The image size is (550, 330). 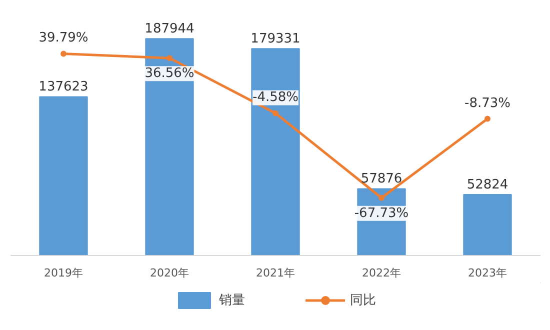 I want to click on data-label: 187944, so click(x=169, y=29).